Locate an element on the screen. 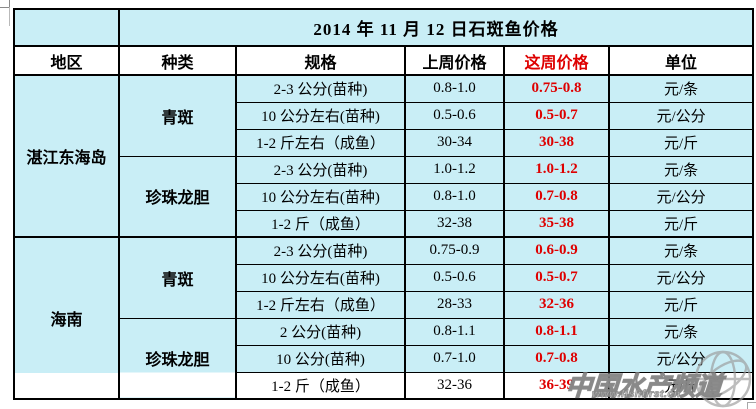 This screenshot has height=409, width=756. table-row: 1-2 斤（成鱼） 32-36 36-39 元/斤 is located at coordinates (384, 385).